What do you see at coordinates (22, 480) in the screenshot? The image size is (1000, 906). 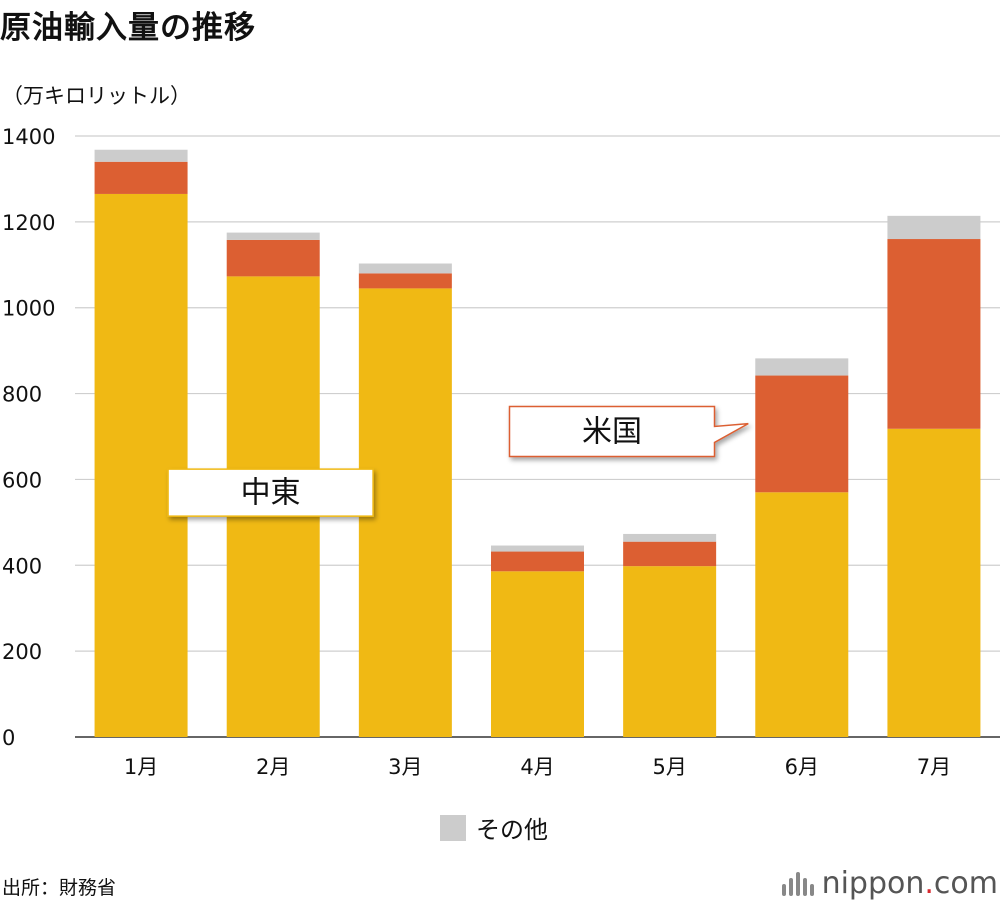 I see `y-tick-label: 600` at bounding box center [22, 480].